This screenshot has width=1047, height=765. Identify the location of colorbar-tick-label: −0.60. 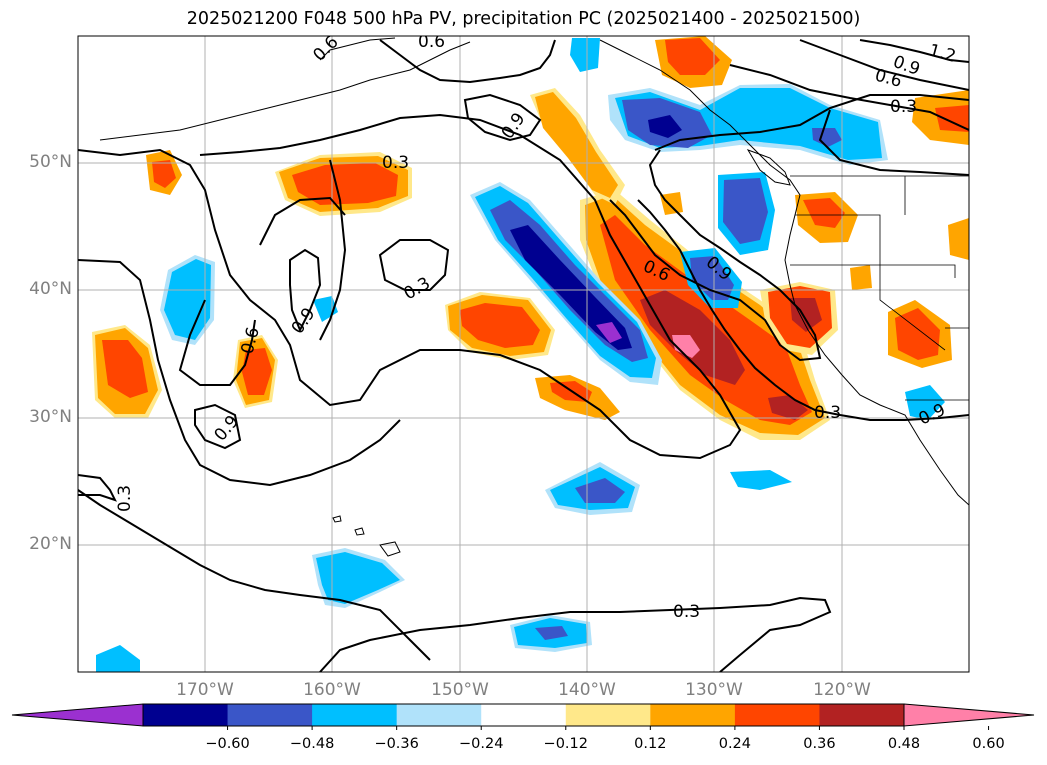
(227, 744).